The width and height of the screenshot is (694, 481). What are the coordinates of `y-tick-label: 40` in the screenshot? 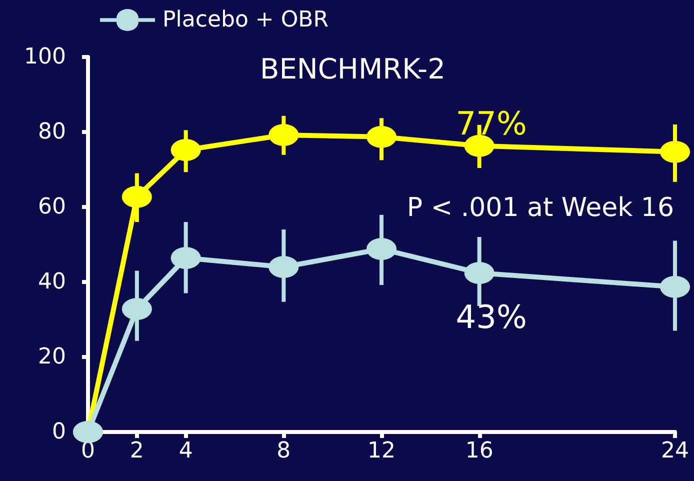 It's located at (52, 282).